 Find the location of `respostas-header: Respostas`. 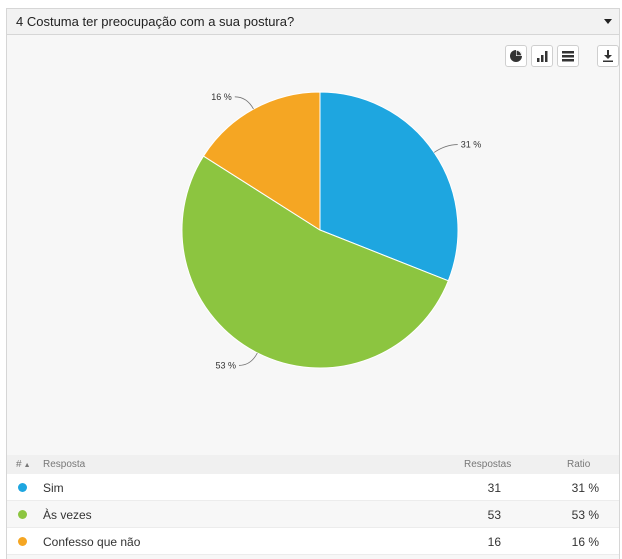

respostas-header: Respostas is located at coordinates (488, 464).